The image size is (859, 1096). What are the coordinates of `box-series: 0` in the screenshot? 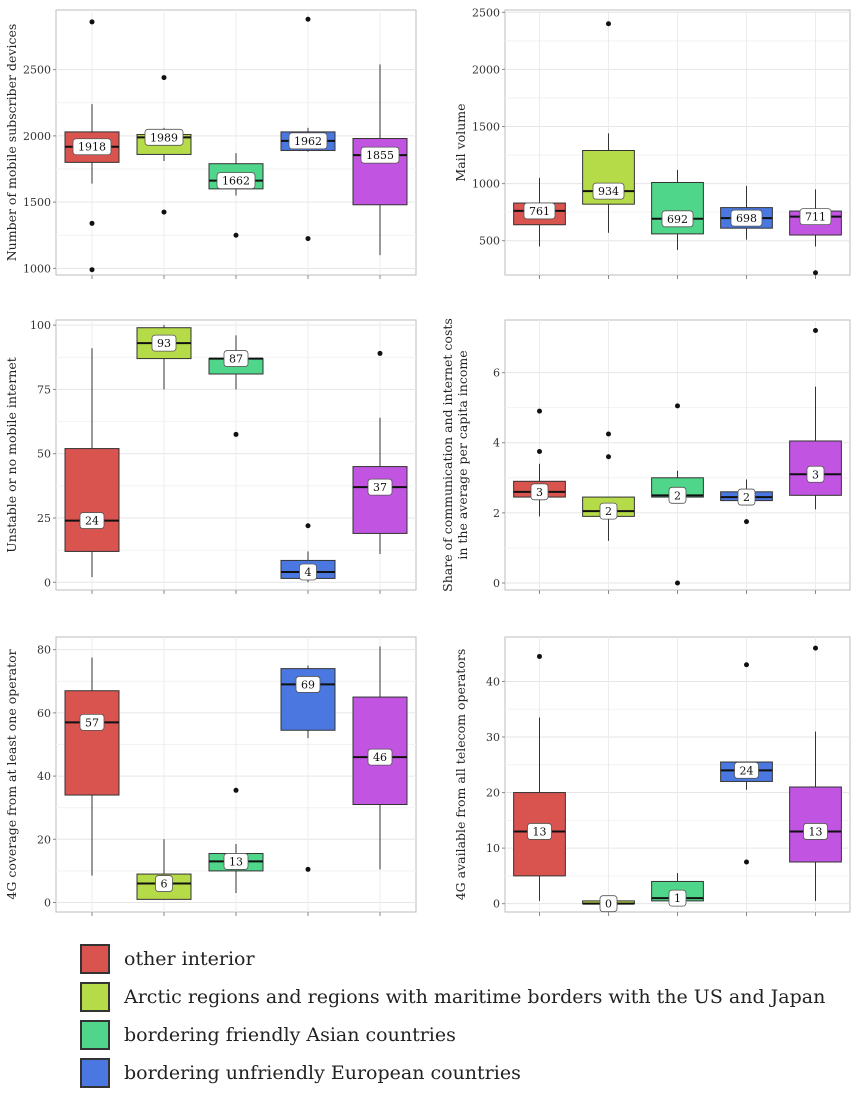 It's located at (608, 904).